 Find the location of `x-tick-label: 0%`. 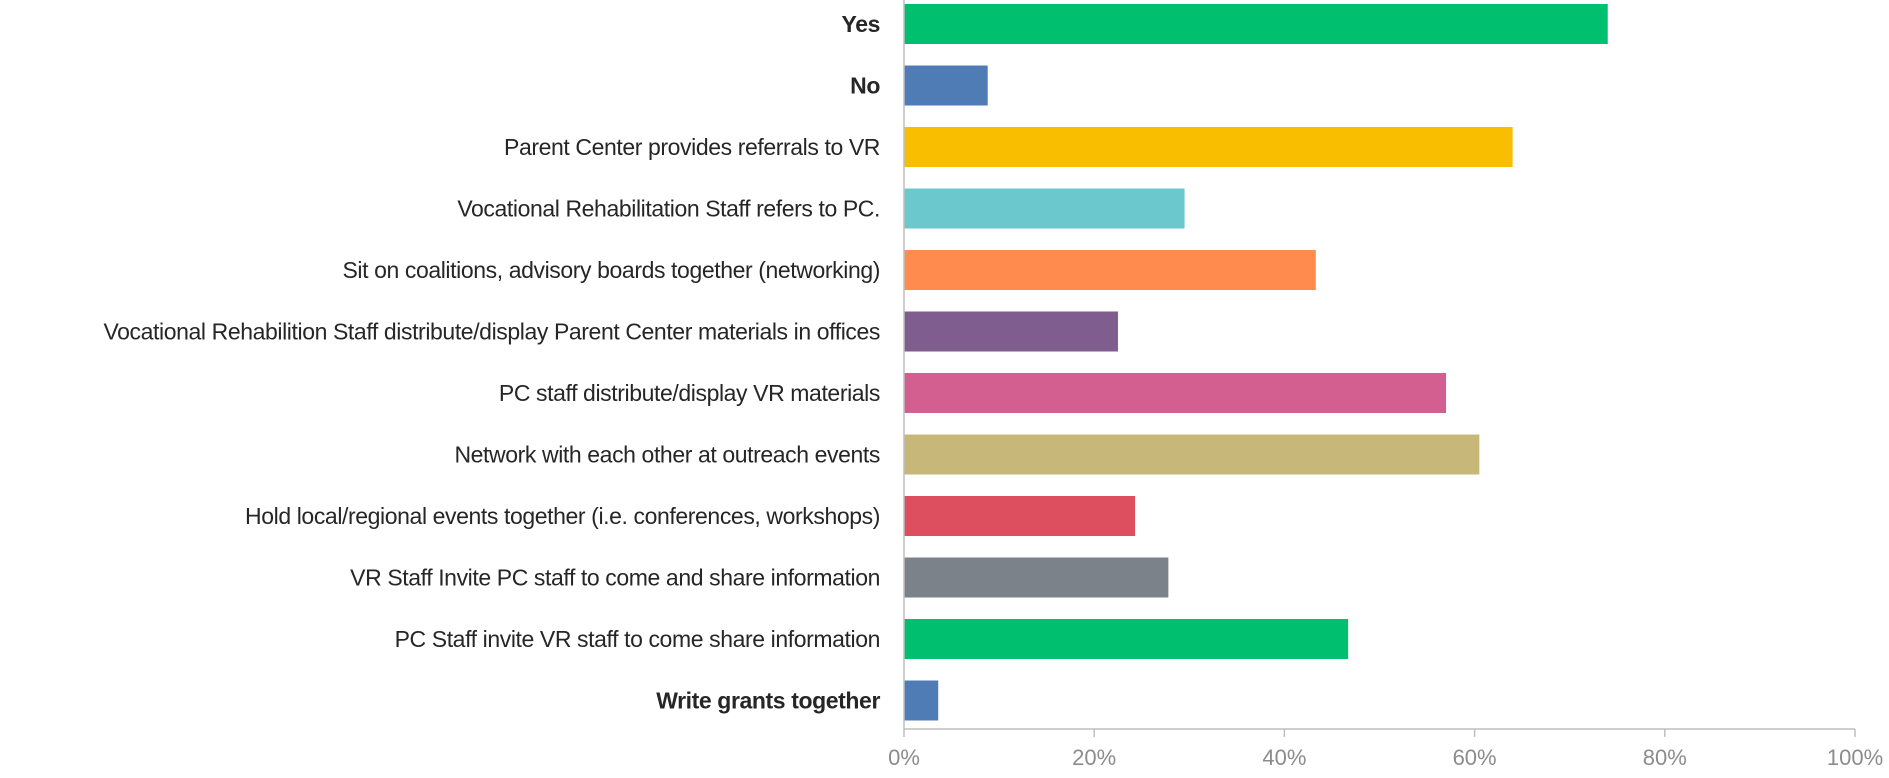

x-tick-label: 0% is located at coordinates (904, 757).